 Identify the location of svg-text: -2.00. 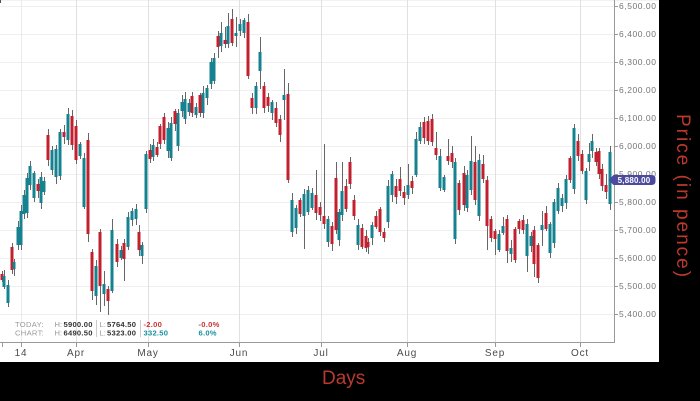
(153, 324).